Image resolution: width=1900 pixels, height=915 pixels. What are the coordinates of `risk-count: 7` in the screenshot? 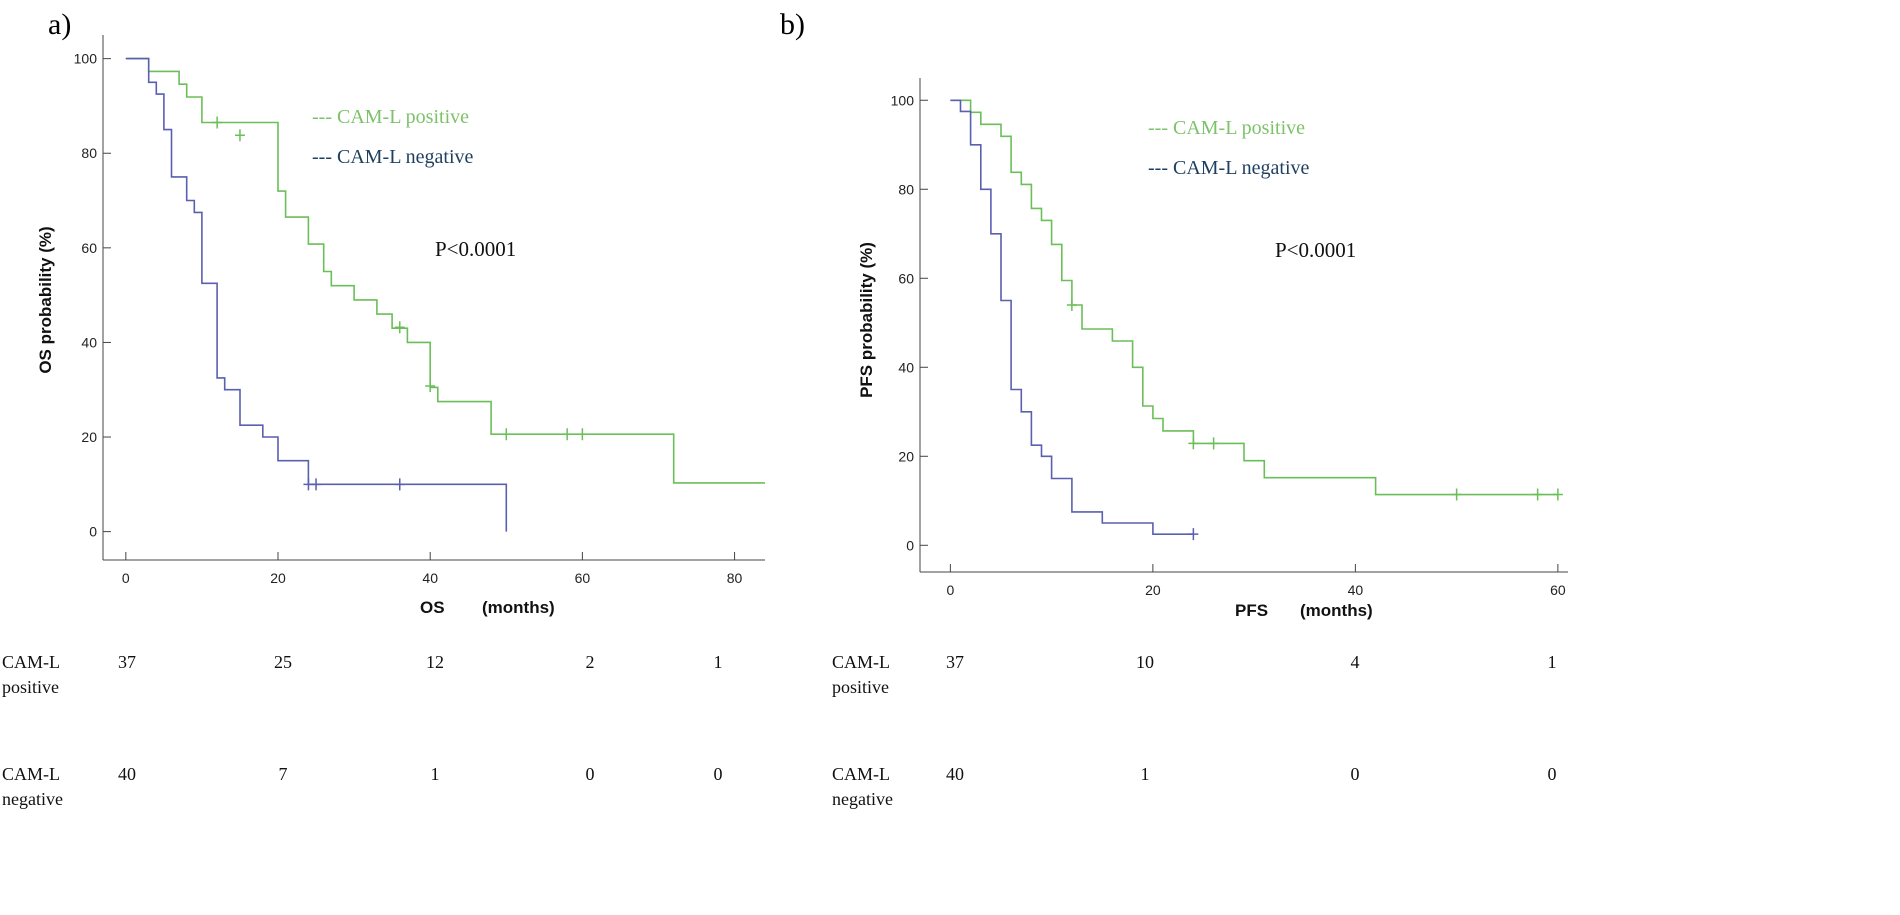 It's located at (283, 774).